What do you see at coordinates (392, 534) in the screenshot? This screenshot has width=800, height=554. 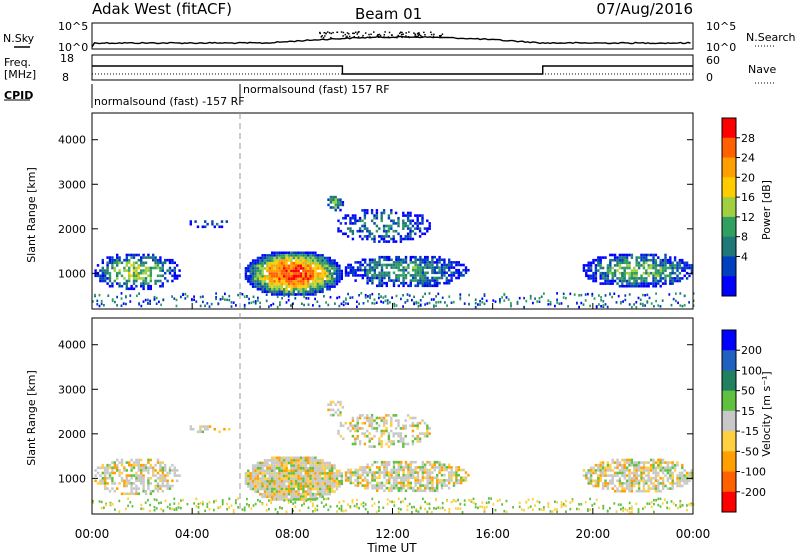 I see `x-tick-label: 12:00` at bounding box center [392, 534].